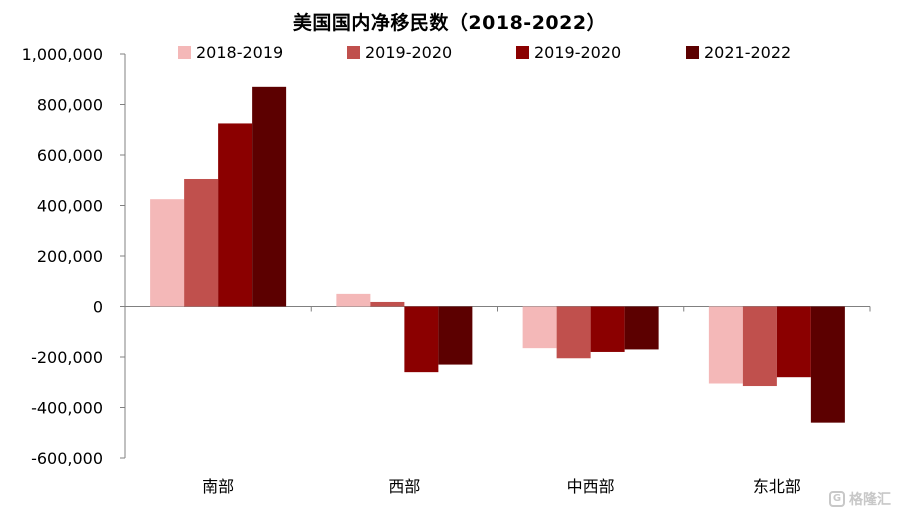 Image resolution: width=899 pixels, height=515 pixels. What do you see at coordinates (239, 52) in the screenshot?
I see `legend-label: 2018-2019` at bounding box center [239, 52].